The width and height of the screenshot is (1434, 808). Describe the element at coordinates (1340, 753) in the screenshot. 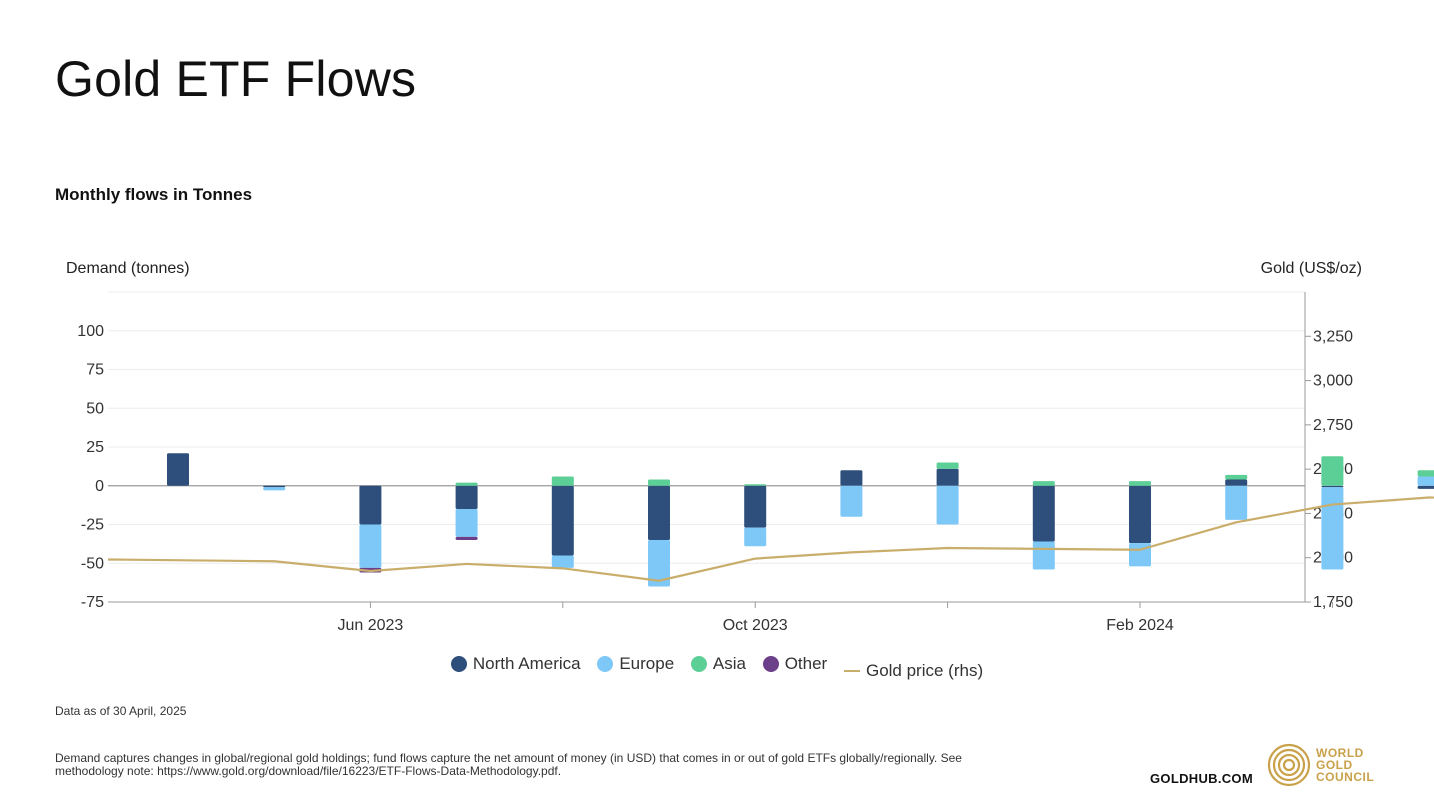

I see `logo-text-world: WORLD` at that location.